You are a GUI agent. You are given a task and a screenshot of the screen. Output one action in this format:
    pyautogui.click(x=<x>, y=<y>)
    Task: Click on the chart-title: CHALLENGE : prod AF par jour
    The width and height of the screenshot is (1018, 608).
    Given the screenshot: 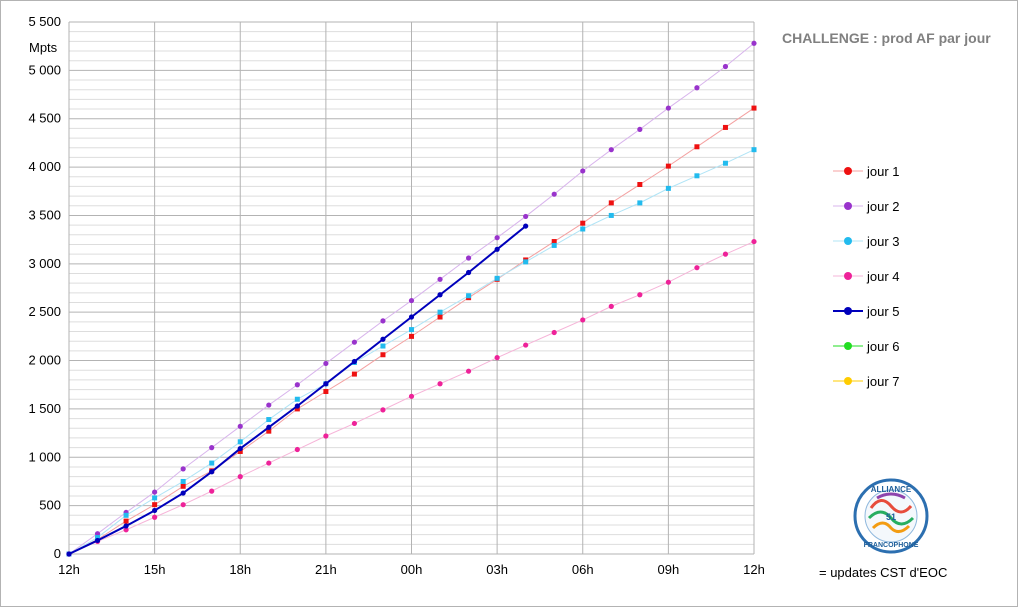 What is the action you would take?
    pyautogui.click(x=886, y=38)
    